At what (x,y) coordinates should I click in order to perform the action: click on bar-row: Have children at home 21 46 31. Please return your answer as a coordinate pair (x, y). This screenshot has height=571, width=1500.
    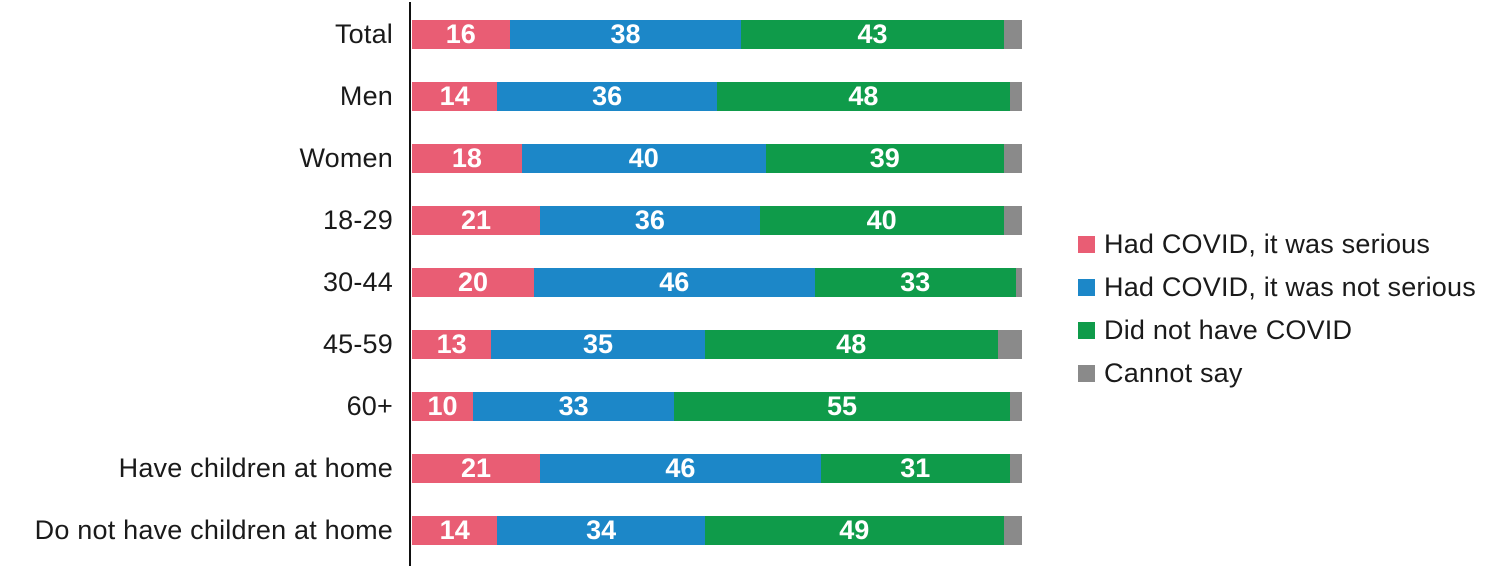
    Looking at the image, I should click on (511, 468).